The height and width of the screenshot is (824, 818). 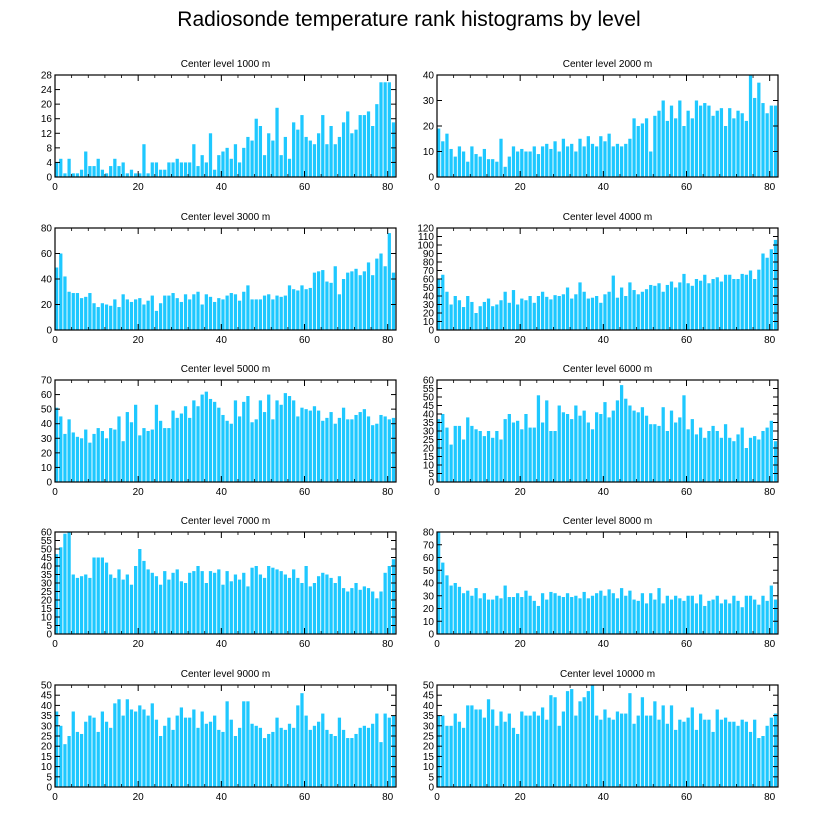 I want to click on y-tick-label: 16, so click(x=47, y=119).